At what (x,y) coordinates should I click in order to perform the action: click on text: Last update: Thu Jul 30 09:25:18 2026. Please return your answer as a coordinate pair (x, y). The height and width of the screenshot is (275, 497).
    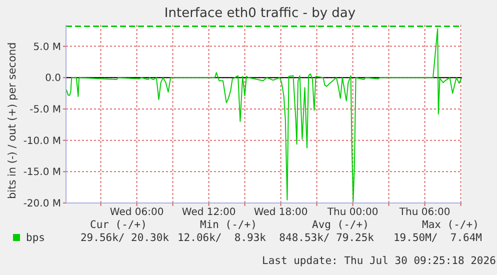
    Looking at the image, I should click on (379, 261).